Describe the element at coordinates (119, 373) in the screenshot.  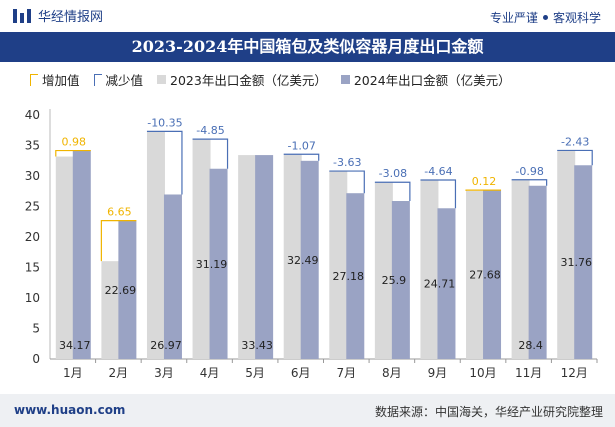
I see `x-tick-label: 2月` at that location.